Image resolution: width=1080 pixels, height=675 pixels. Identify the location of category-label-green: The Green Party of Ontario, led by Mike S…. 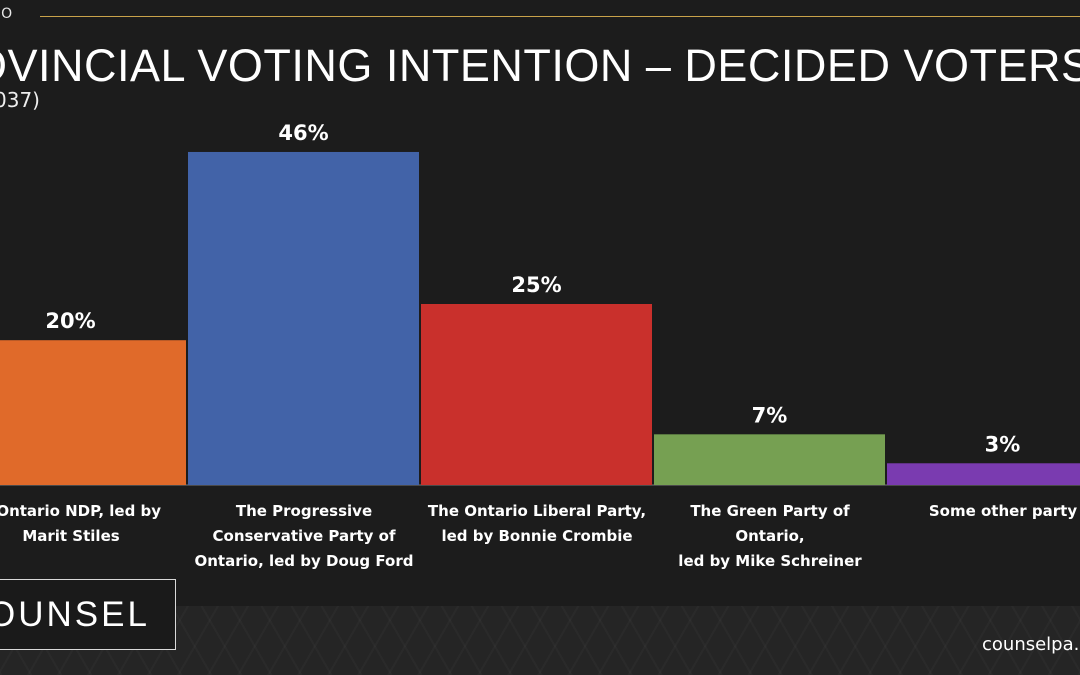
(770, 536).